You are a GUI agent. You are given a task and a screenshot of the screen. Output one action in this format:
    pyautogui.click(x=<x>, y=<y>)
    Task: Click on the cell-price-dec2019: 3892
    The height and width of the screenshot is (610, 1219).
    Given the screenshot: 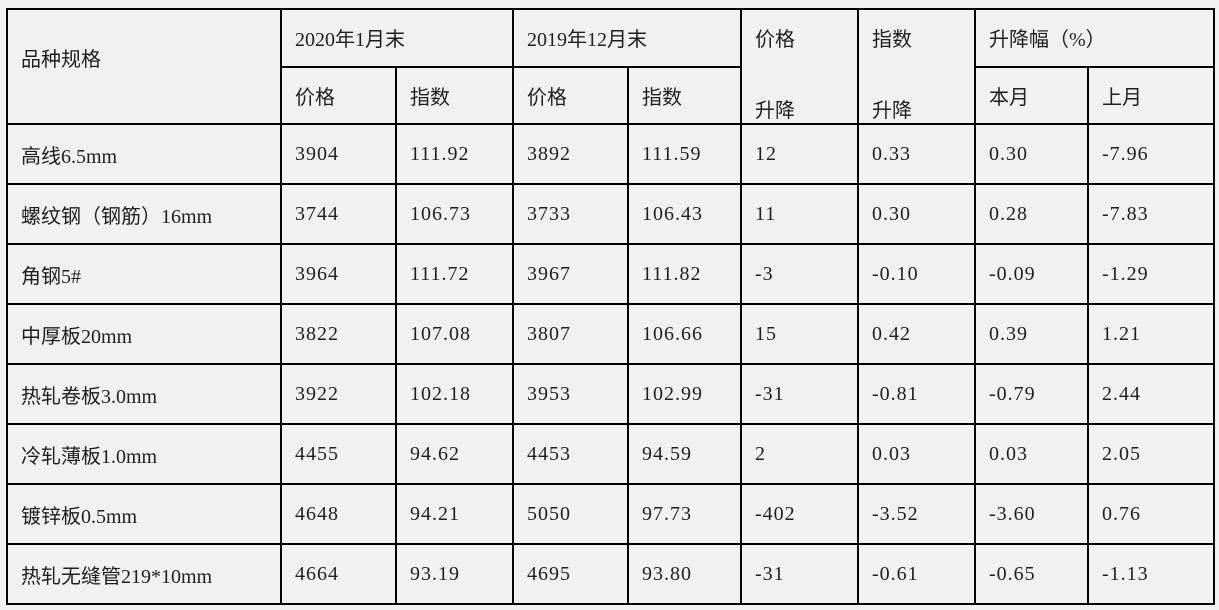 What is the action you would take?
    pyautogui.click(x=570, y=154)
    